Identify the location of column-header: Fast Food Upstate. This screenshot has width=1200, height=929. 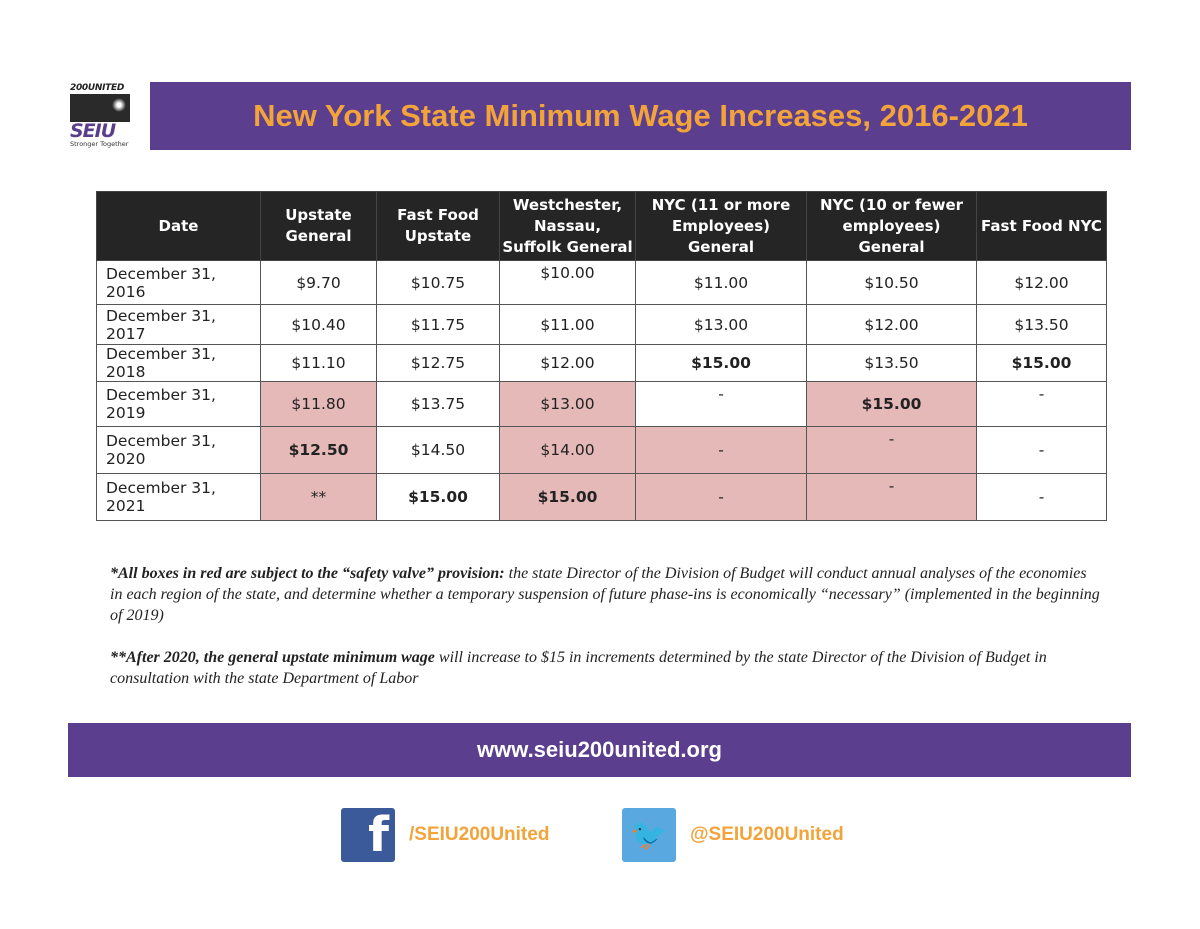
(438, 226).